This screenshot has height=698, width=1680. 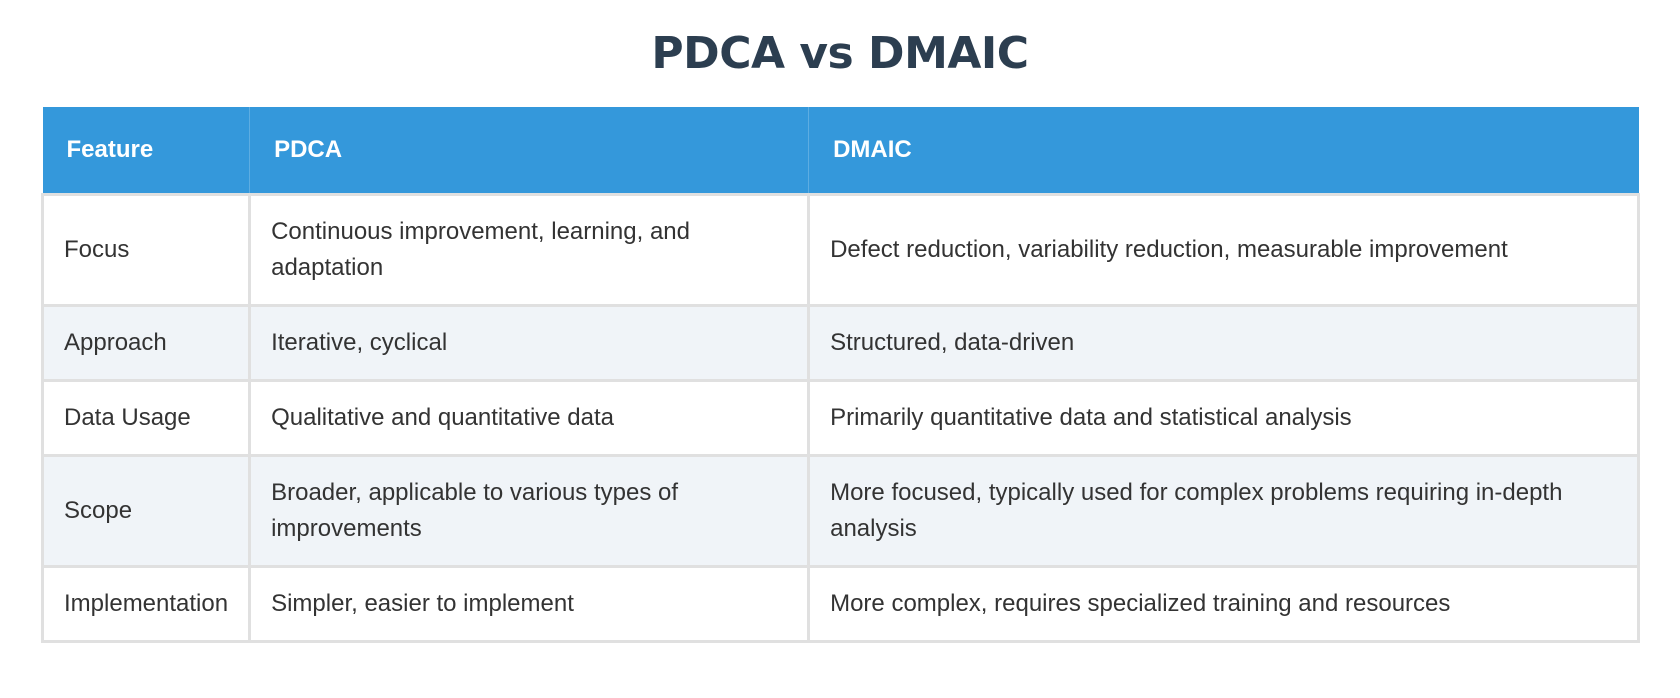 What do you see at coordinates (529, 343) in the screenshot?
I see `pdca-cell: Iterative, cyclical` at bounding box center [529, 343].